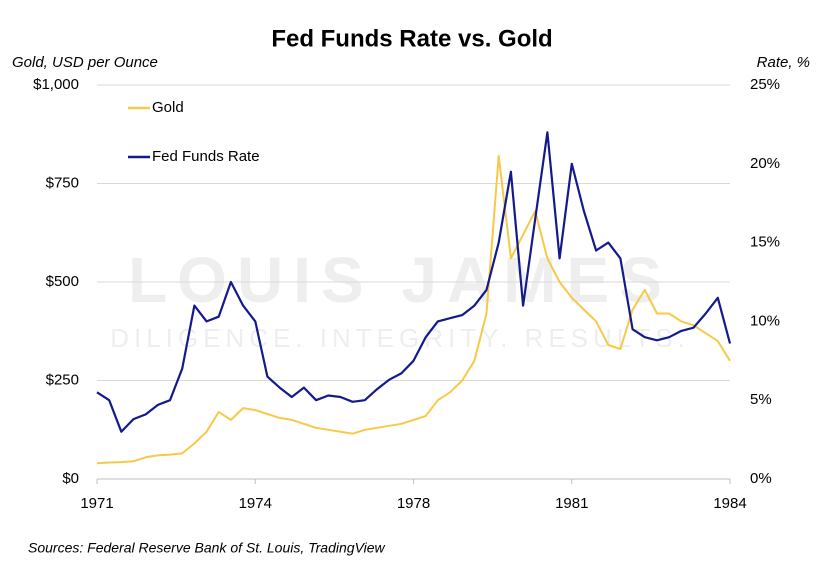 This screenshot has width=824, height=581. Describe the element at coordinates (783, 62) in the screenshot. I see `y2-axis-label: Rate, %` at that location.